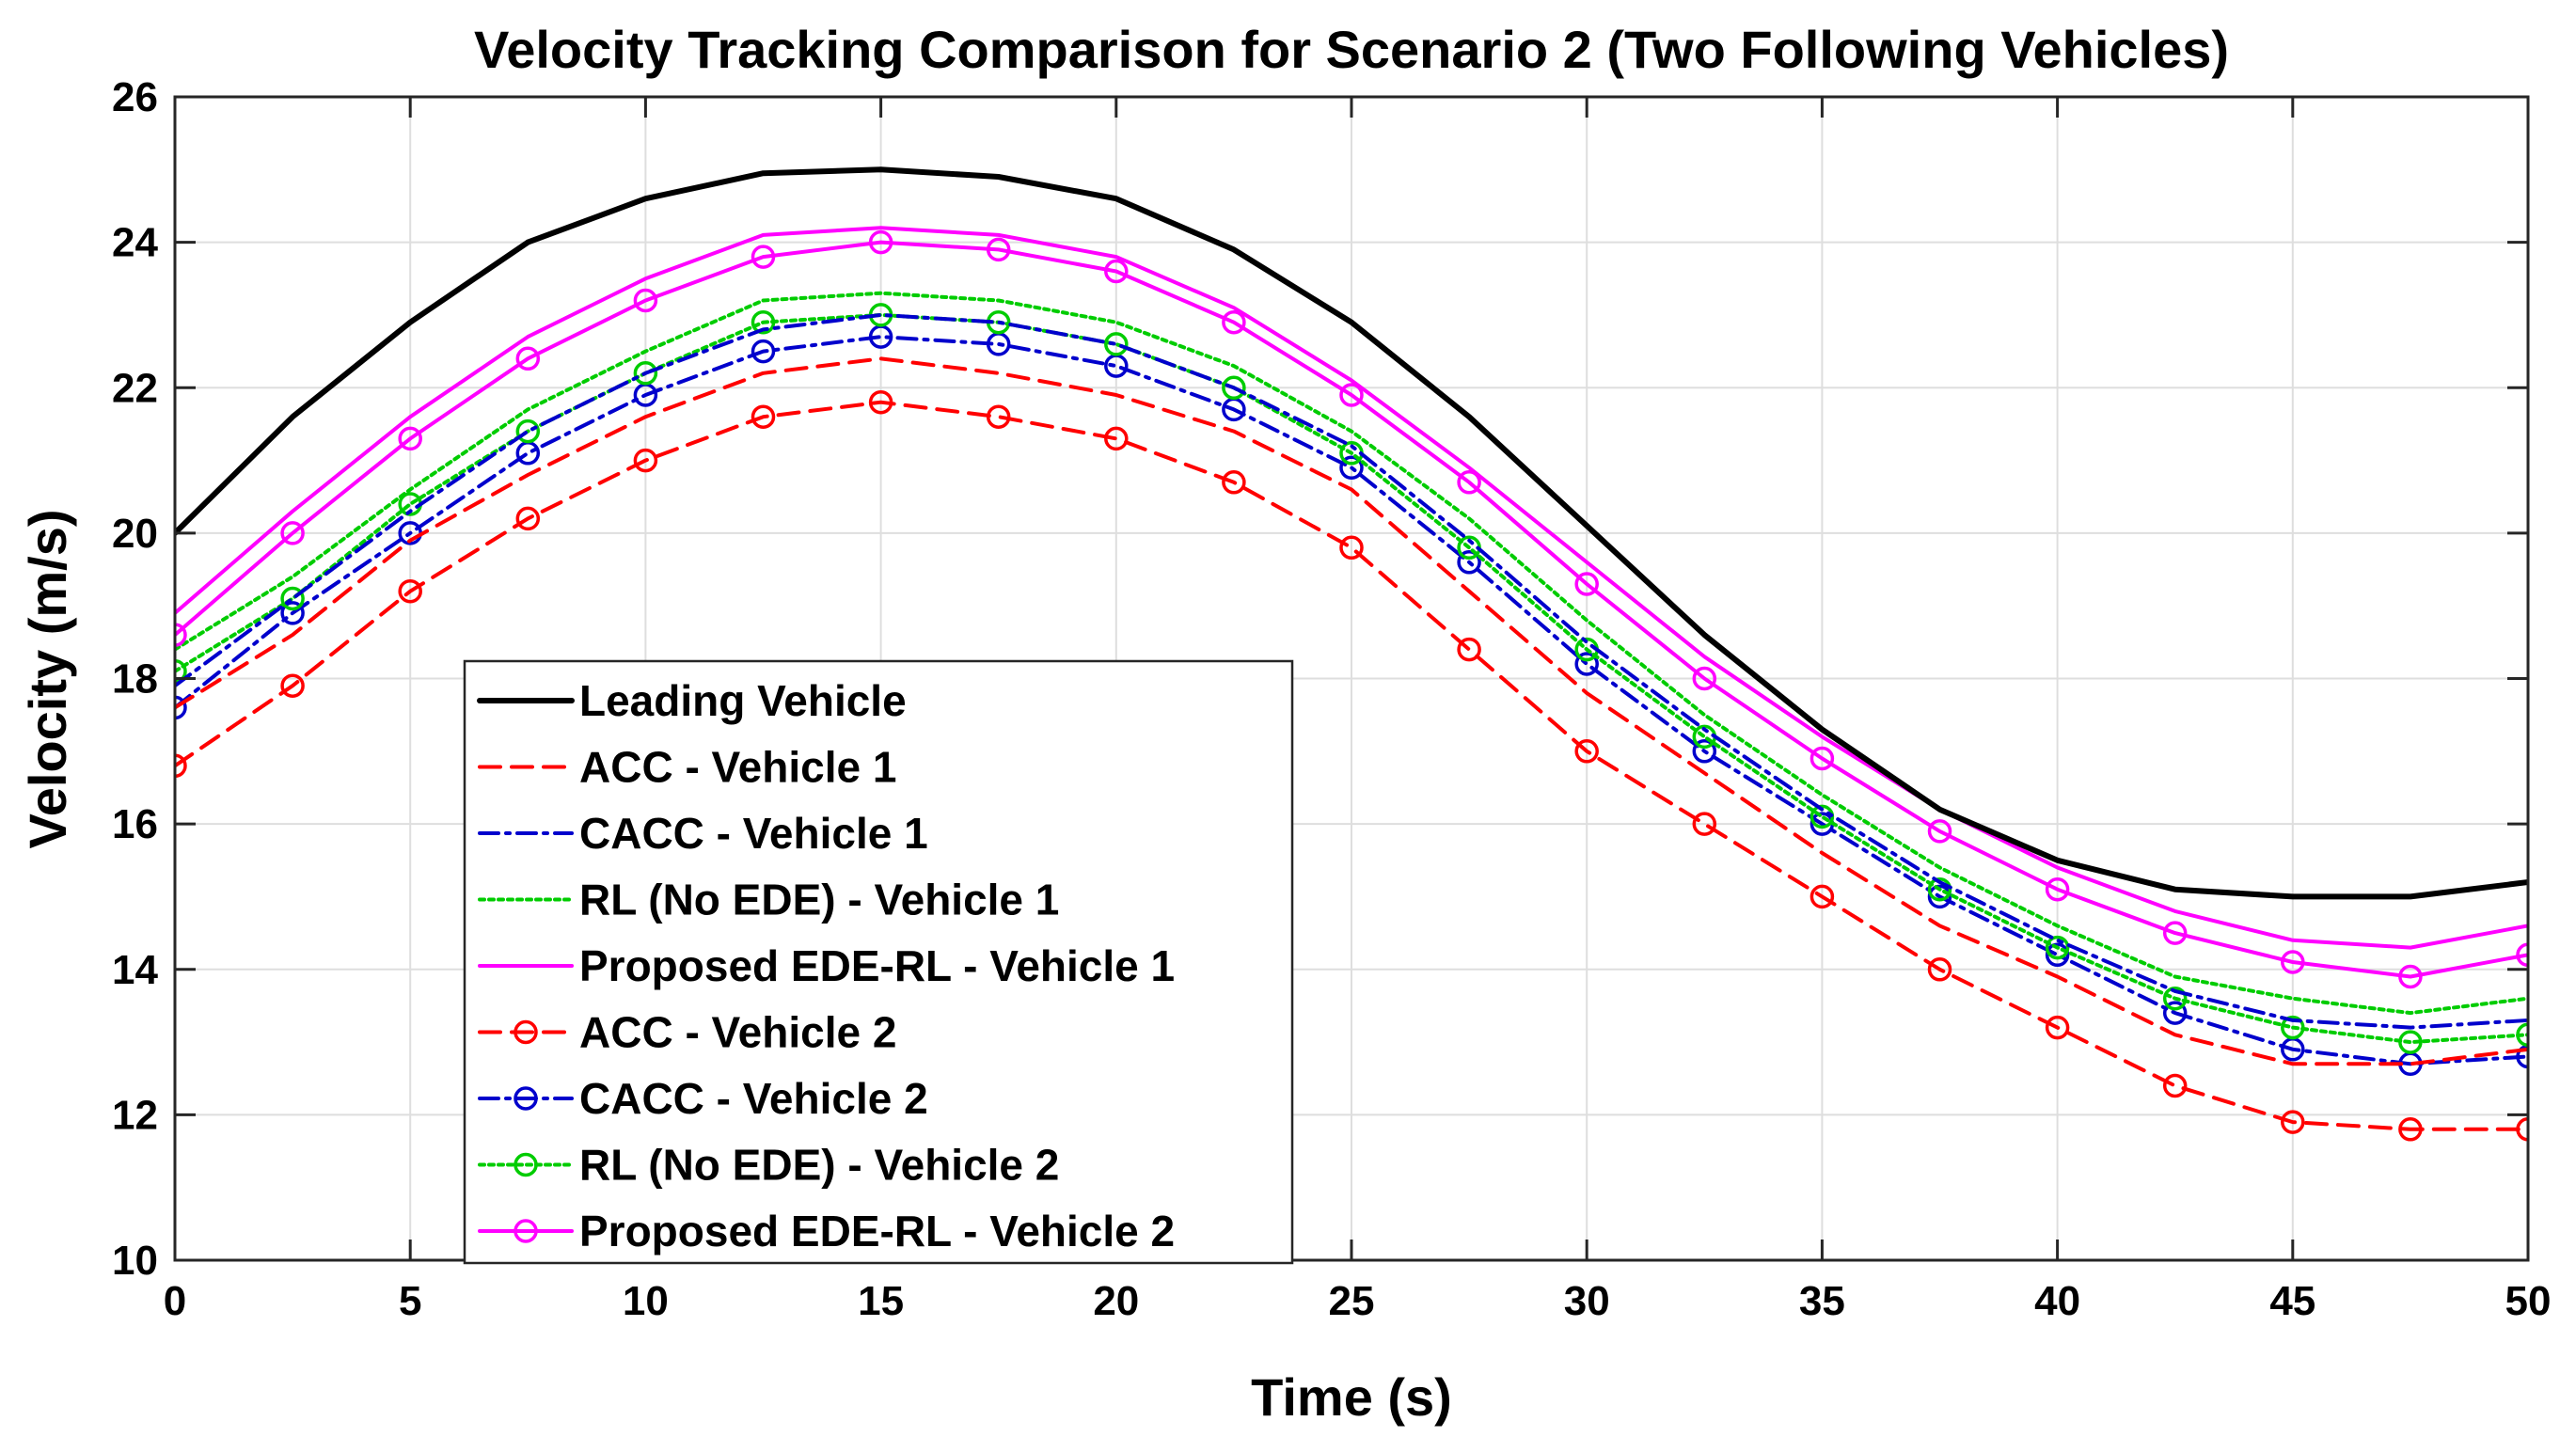  Describe the element at coordinates (1116, 1301) in the screenshot. I see `x-tick-label: 20` at that location.